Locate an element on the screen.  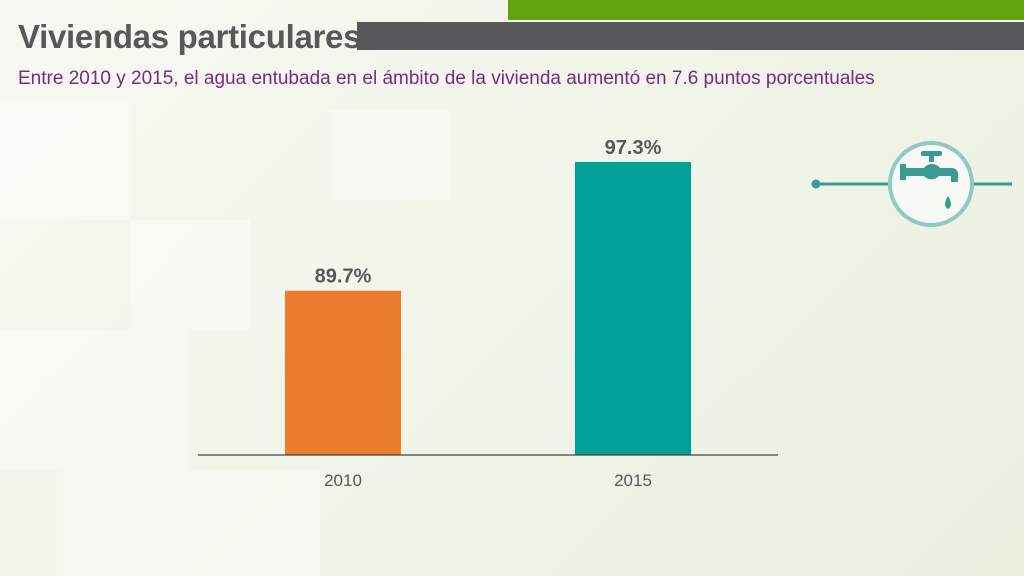
x-tick-label-2015: 2015 is located at coordinates (633, 480).